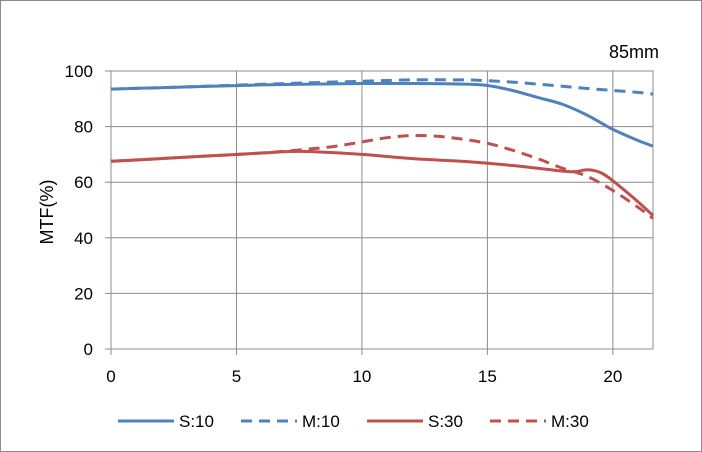 This screenshot has width=702, height=452. What do you see at coordinates (83, 127) in the screenshot?
I see `y-tick-label: 80` at bounding box center [83, 127].